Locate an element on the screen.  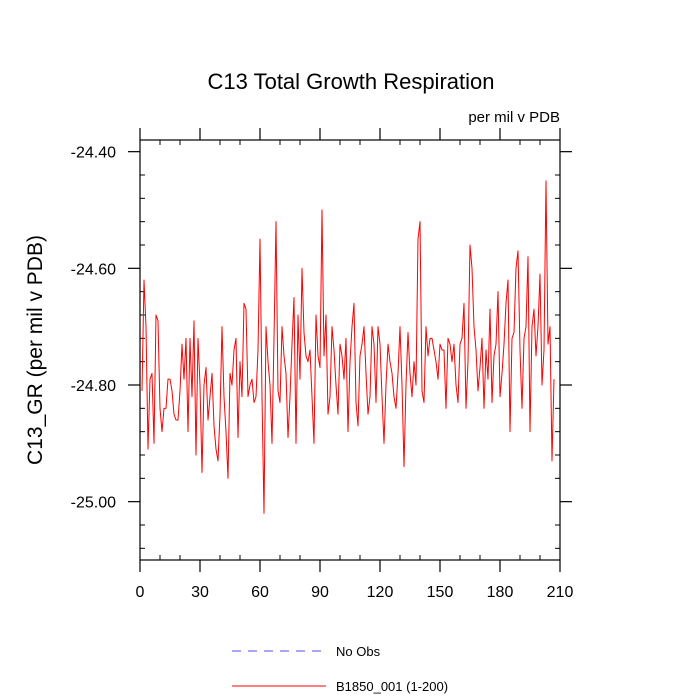
y-axis-label: C13_GR (per mil v PDB) is located at coordinates (35, 350).